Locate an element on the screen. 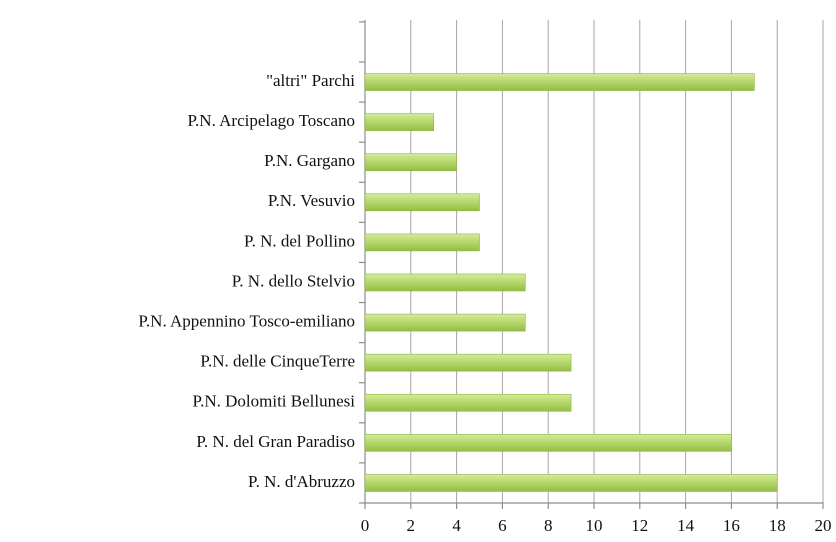 This screenshot has width=836, height=542. y-tick-label: P. N. d'Abruzzo is located at coordinates (301, 481).